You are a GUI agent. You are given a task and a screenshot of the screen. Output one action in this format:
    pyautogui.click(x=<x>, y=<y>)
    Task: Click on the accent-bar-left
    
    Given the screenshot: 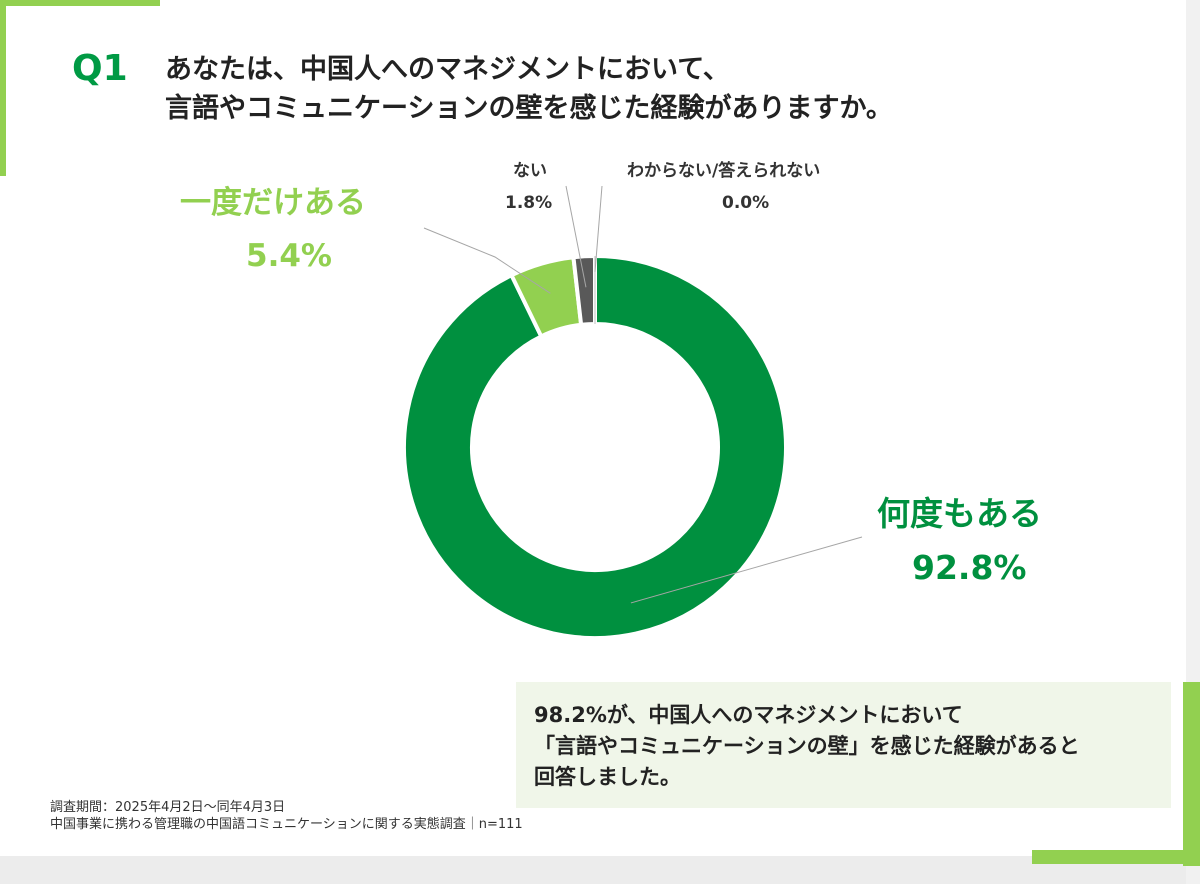 What is the action you would take?
    pyautogui.click(x=3, y=88)
    